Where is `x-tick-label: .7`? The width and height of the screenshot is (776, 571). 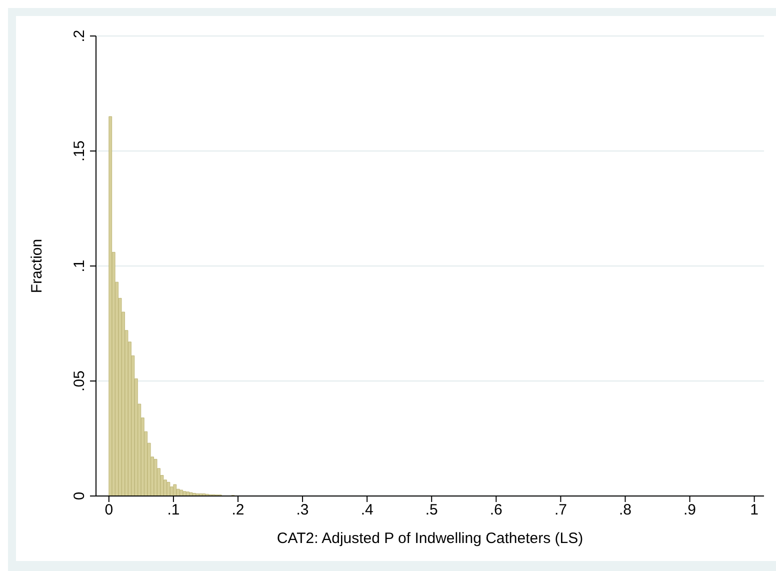
x-tick-label: .7 is located at coordinates (560, 510).